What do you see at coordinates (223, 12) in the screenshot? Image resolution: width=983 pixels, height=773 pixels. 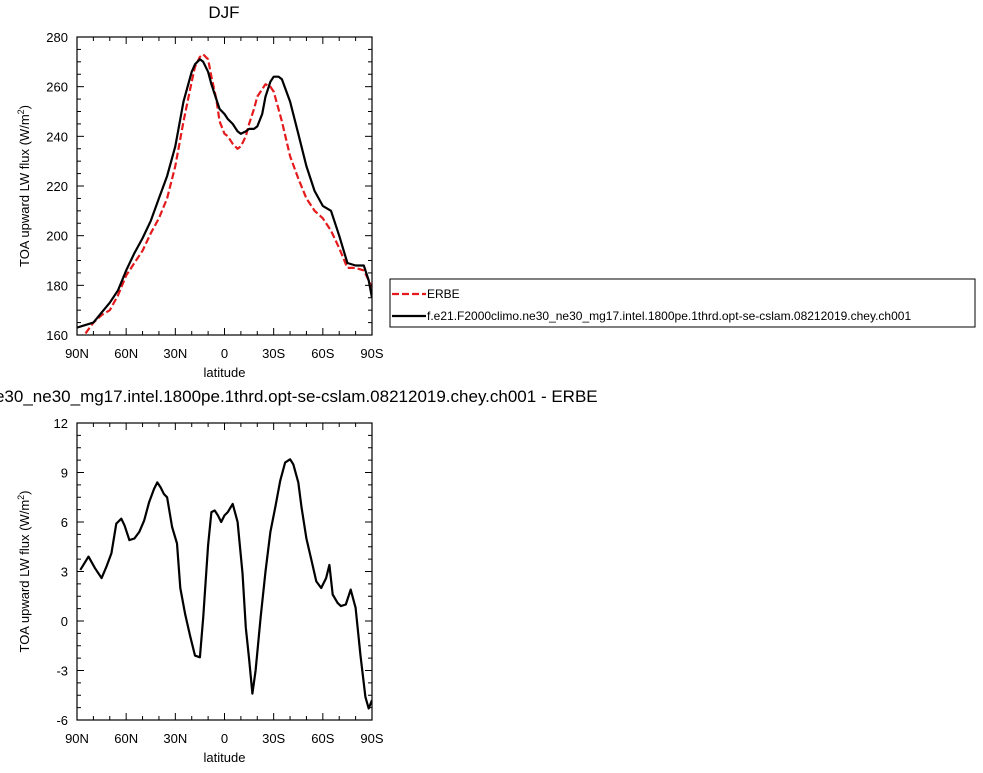 I see `plot-title: DJF` at bounding box center [223, 12].